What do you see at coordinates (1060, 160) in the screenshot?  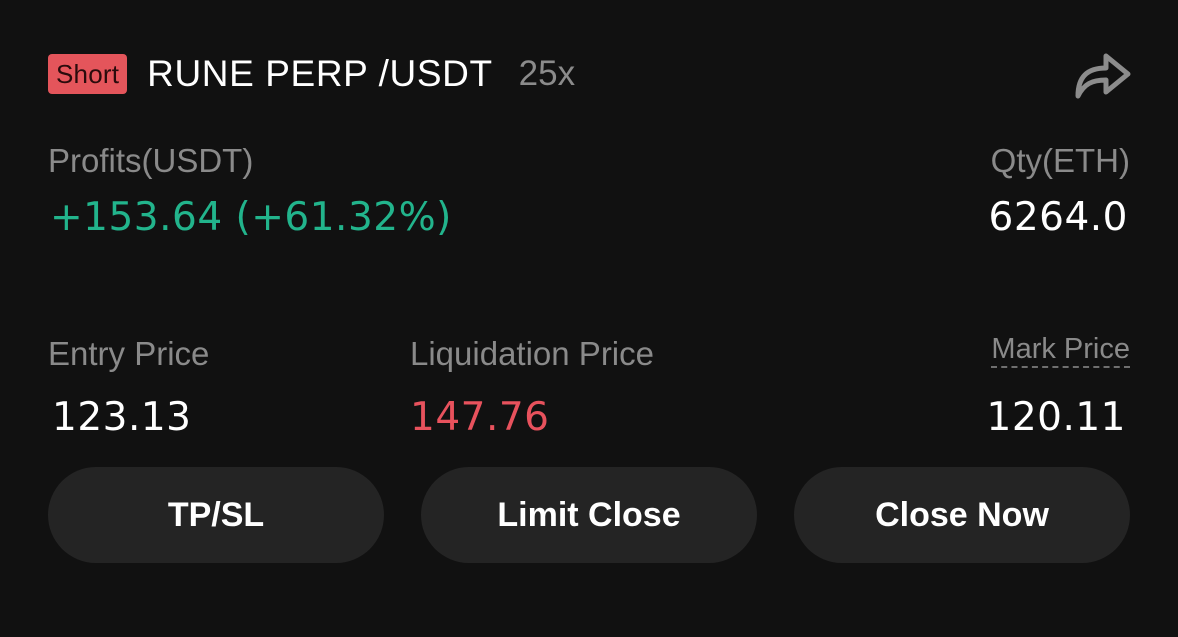 I see `qty-label: Qty(ETH)` at bounding box center [1060, 160].